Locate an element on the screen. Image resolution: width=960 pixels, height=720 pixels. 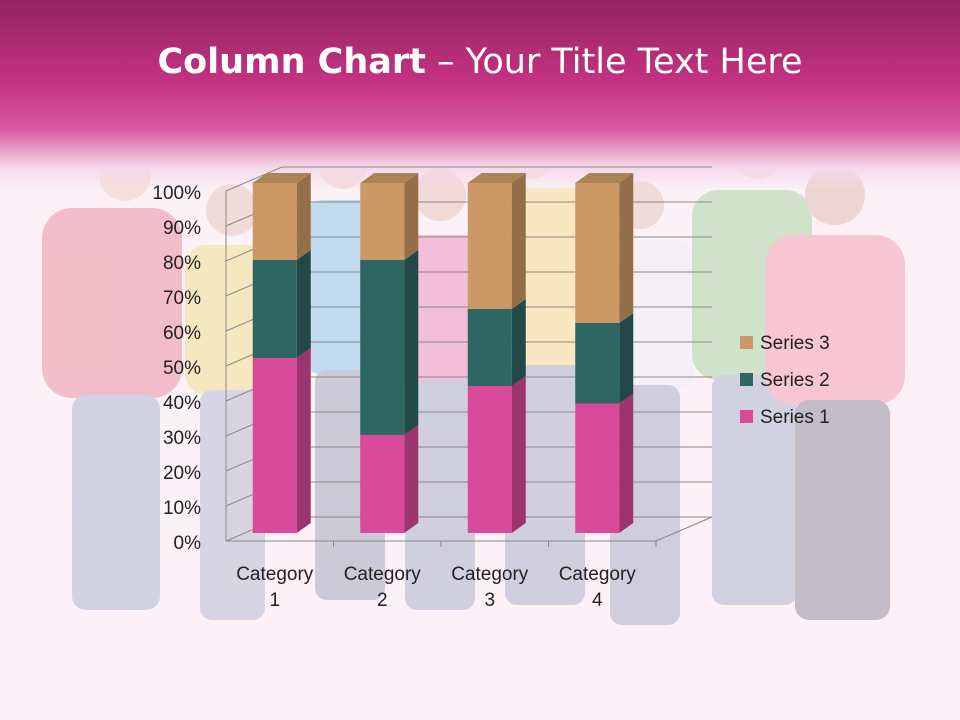
y-tick-label: 30% is located at coordinates (182, 438).